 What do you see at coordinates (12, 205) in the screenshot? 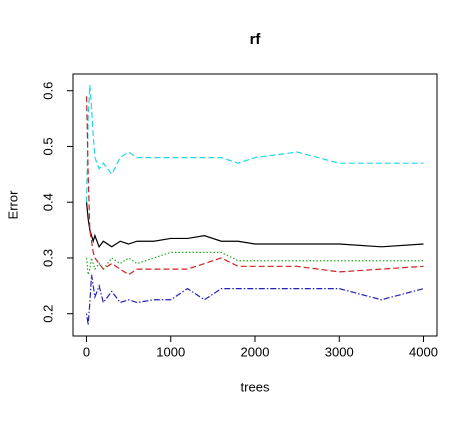
I see `y-axis-label: Error` at bounding box center [12, 205].